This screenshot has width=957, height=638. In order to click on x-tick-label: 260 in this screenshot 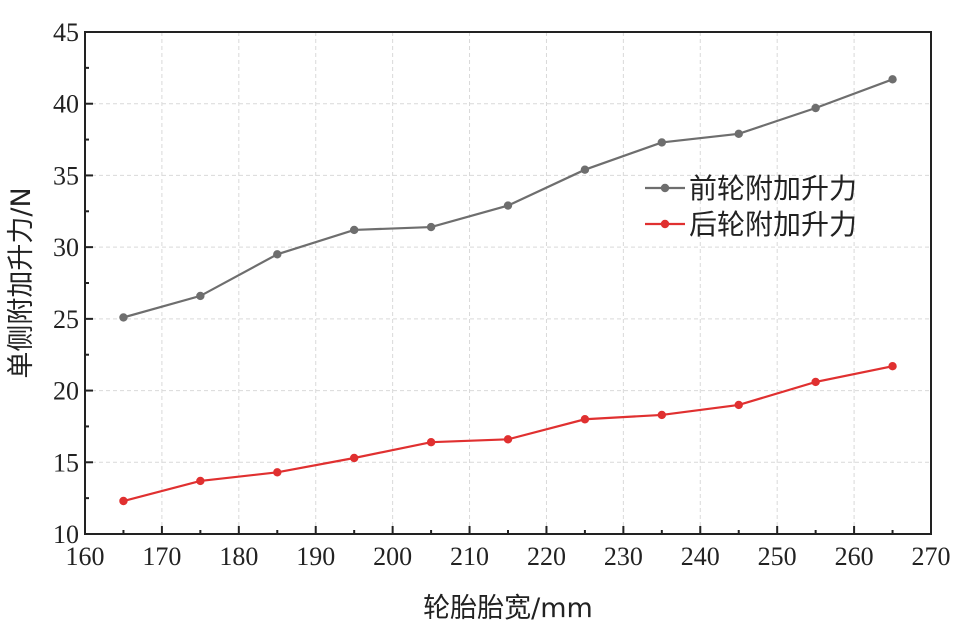, I will do `click(854, 556)`.